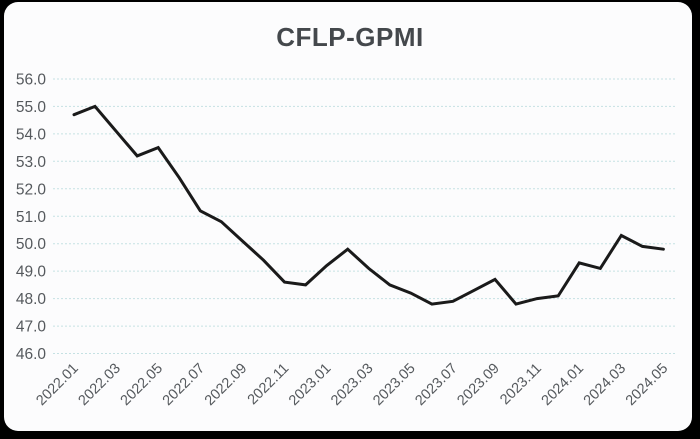  What do you see at coordinates (142, 385) in the screenshot?
I see `x-tick-label: 2022.05` at bounding box center [142, 385].